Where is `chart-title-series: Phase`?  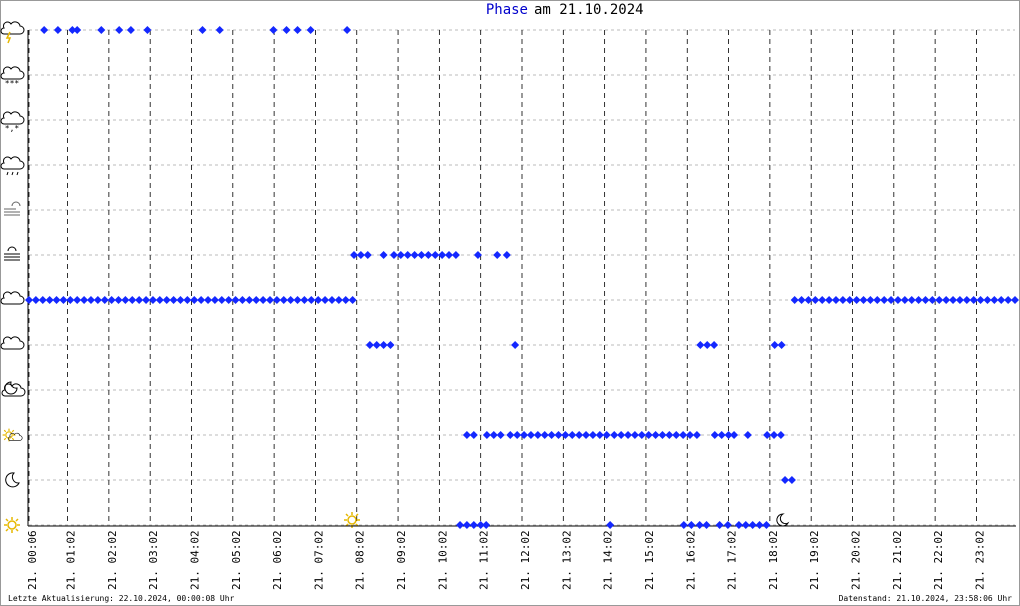 chart-title-series: Phase is located at coordinates (507, 10).